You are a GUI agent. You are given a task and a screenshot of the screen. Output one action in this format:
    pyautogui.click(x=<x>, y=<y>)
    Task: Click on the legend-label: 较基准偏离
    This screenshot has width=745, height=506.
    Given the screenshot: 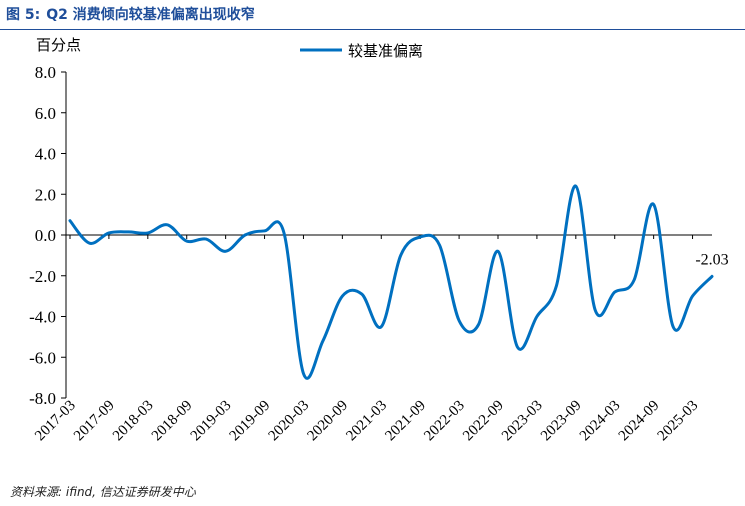 What is the action you would take?
    pyautogui.click(x=385, y=51)
    